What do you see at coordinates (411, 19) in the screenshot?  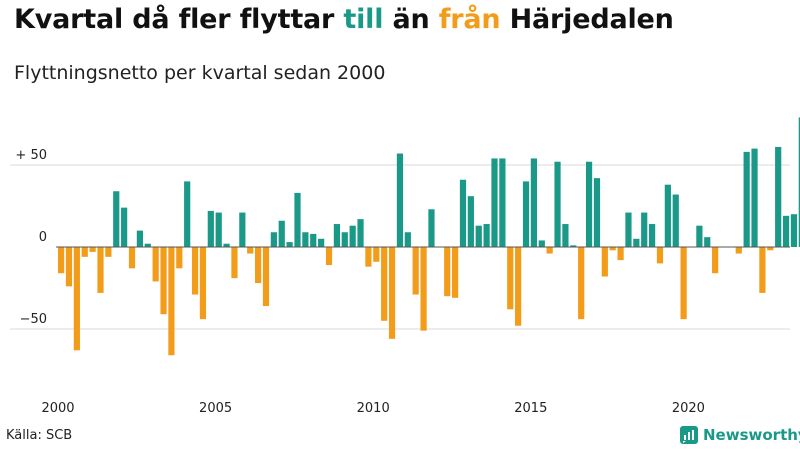 I see `title-part-2: än` at bounding box center [411, 19].